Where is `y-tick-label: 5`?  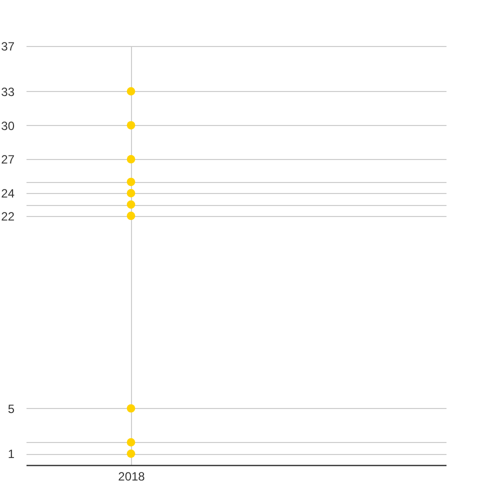 y-tick-label: 5 is located at coordinates (11, 409).